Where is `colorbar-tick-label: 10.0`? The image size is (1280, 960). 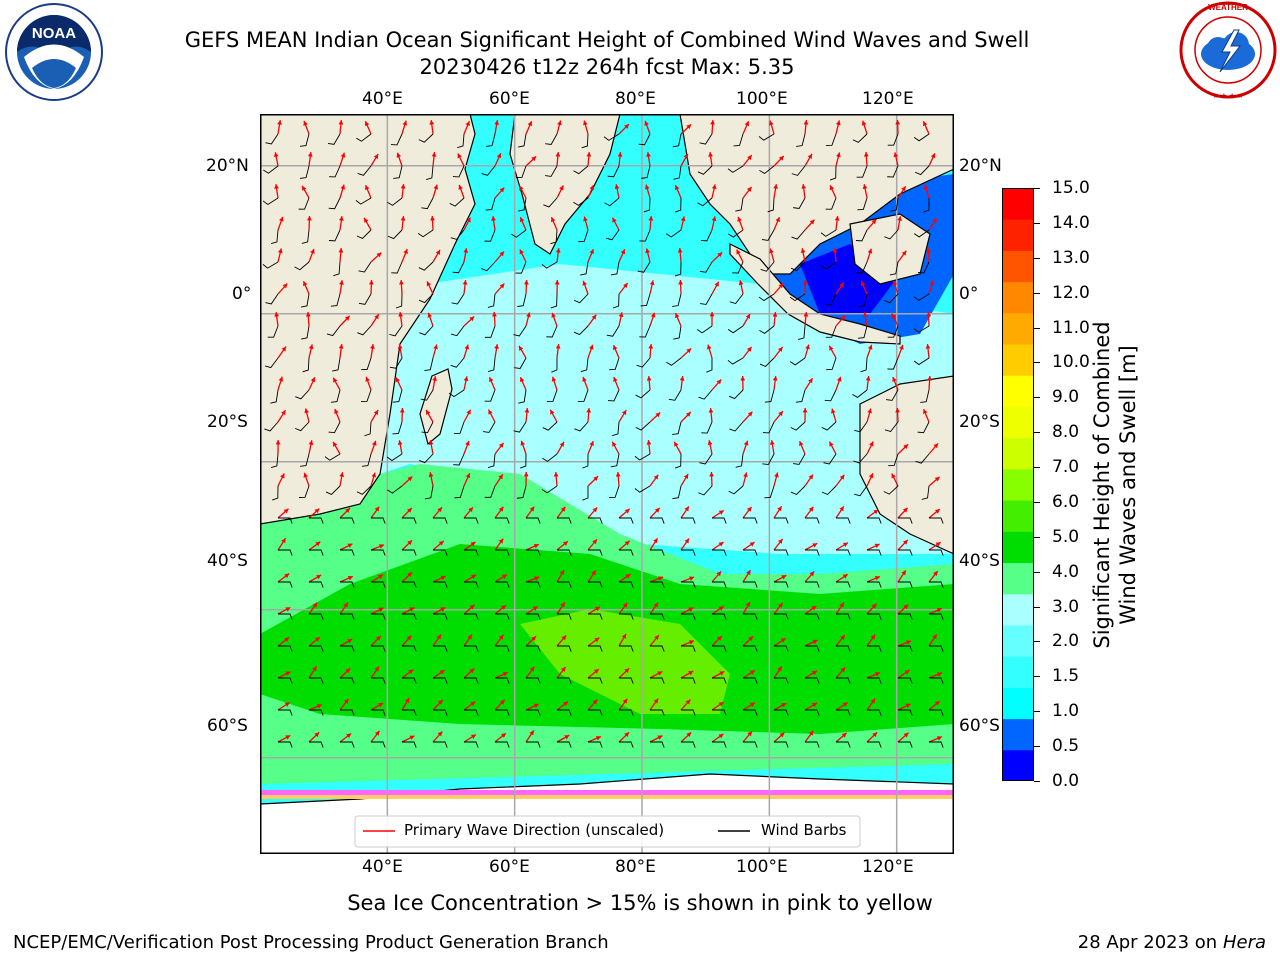
colorbar-tick-label: 10.0 is located at coordinates (1071, 362).